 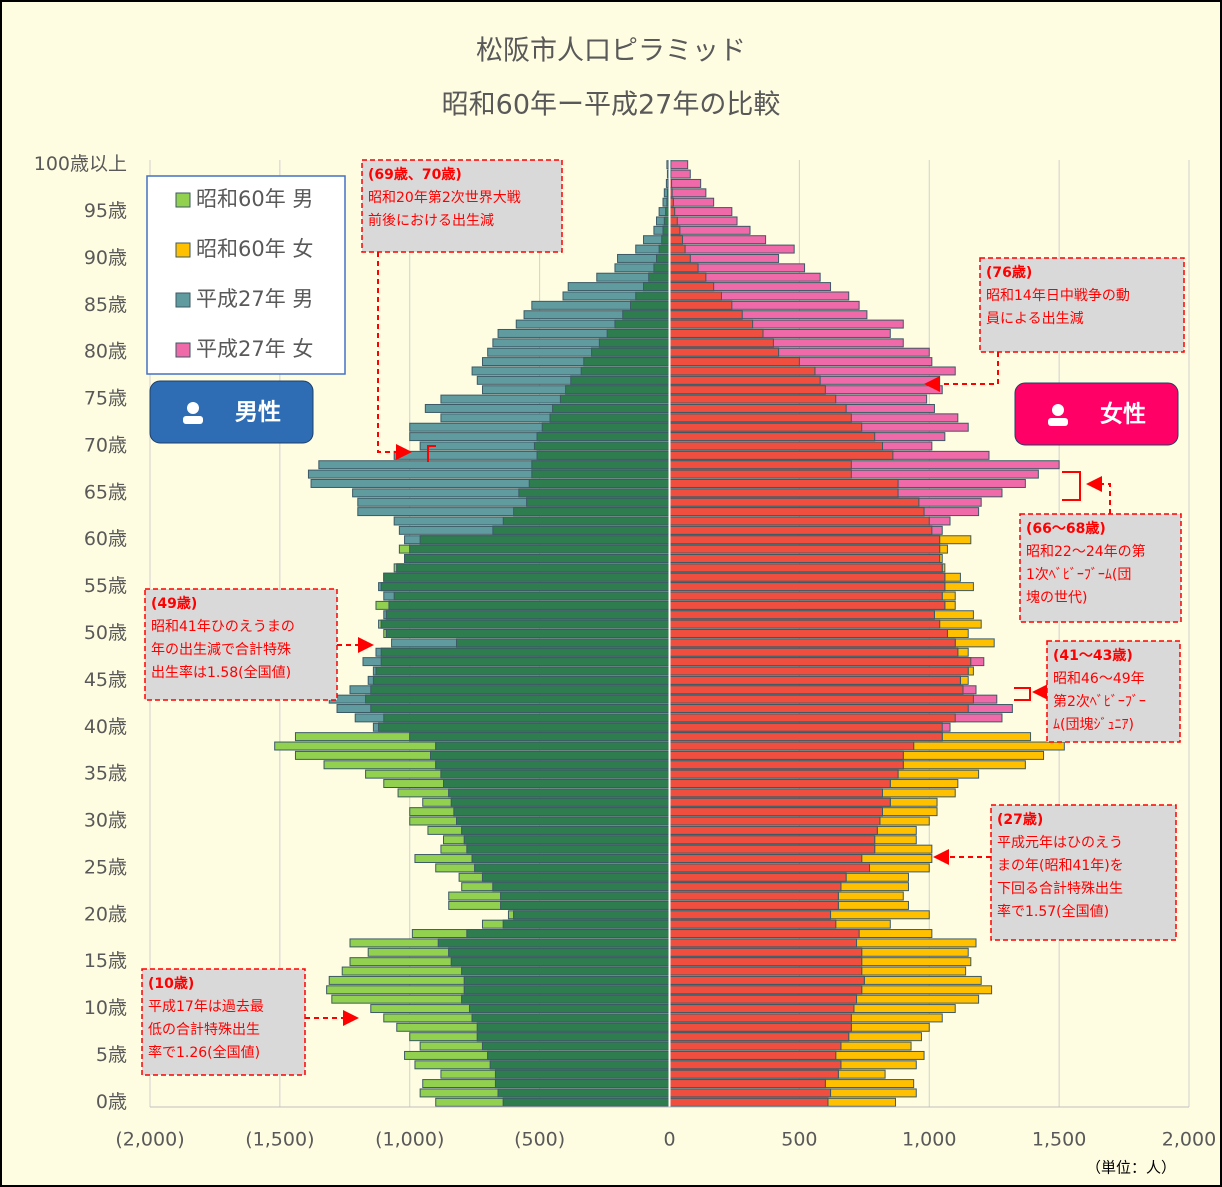 I want to click on annotation-text: 年の出生減で合計特殊, so click(x=221, y=649).